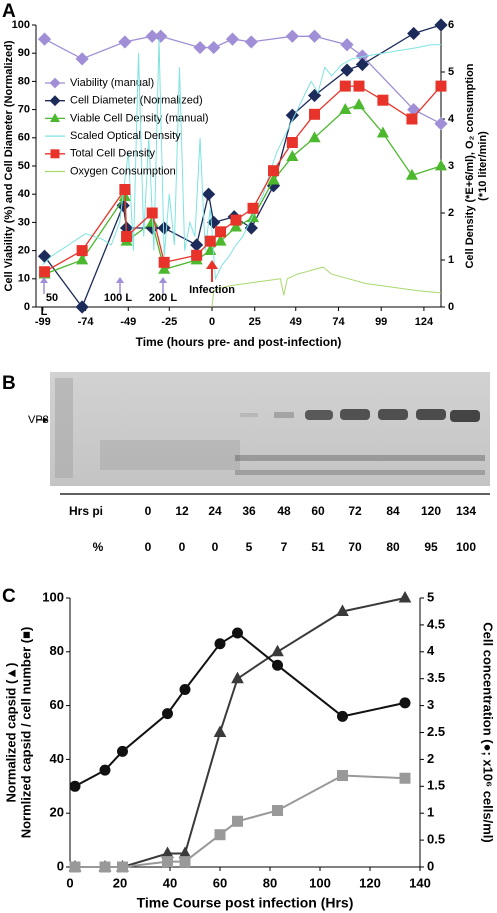 Image resolution: width=497 pixels, height=913 pixels. What do you see at coordinates (284, 511) in the screenshot?
I see `table-cell: 48` at bounding box center [284, 511].